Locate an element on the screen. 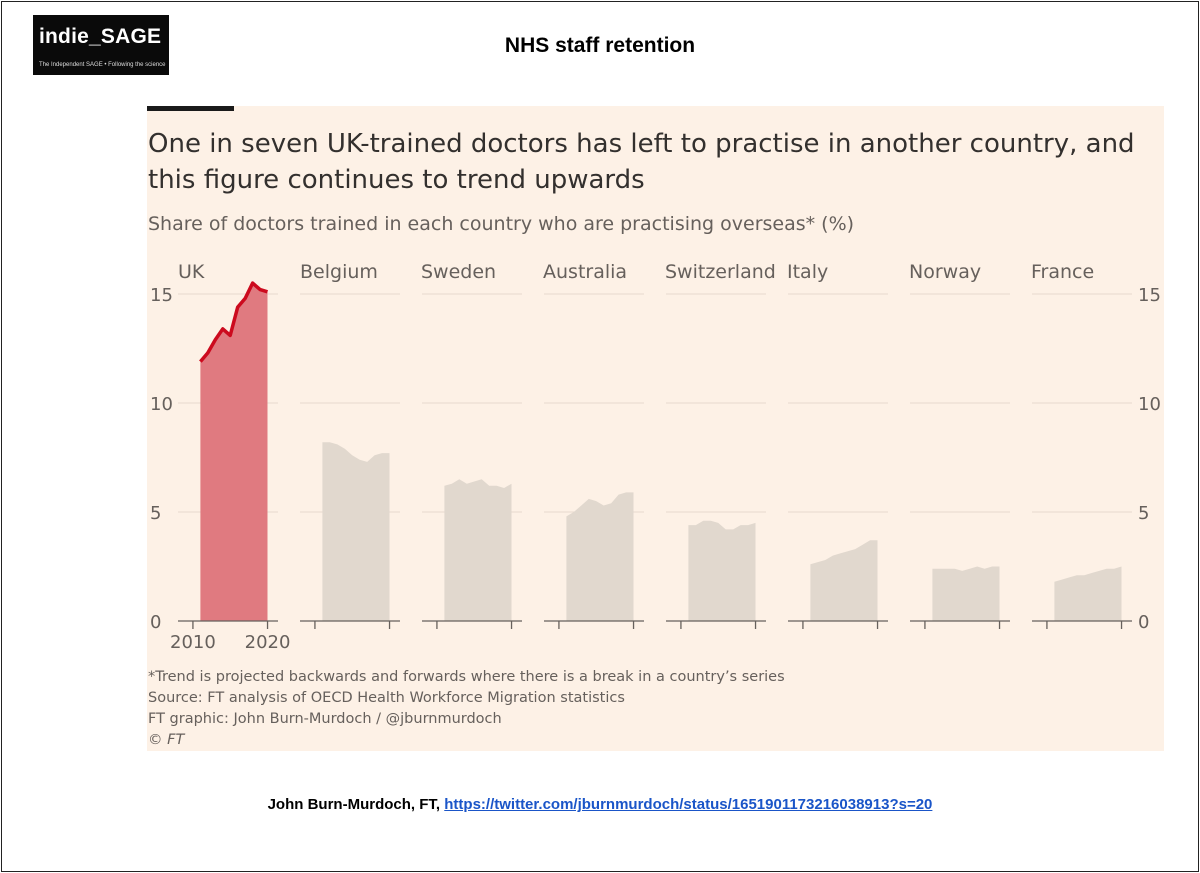 The height and width of the screenshot is (873, 1200). country-label-switzerland: Switzerland is located at coordinates (720, 272).